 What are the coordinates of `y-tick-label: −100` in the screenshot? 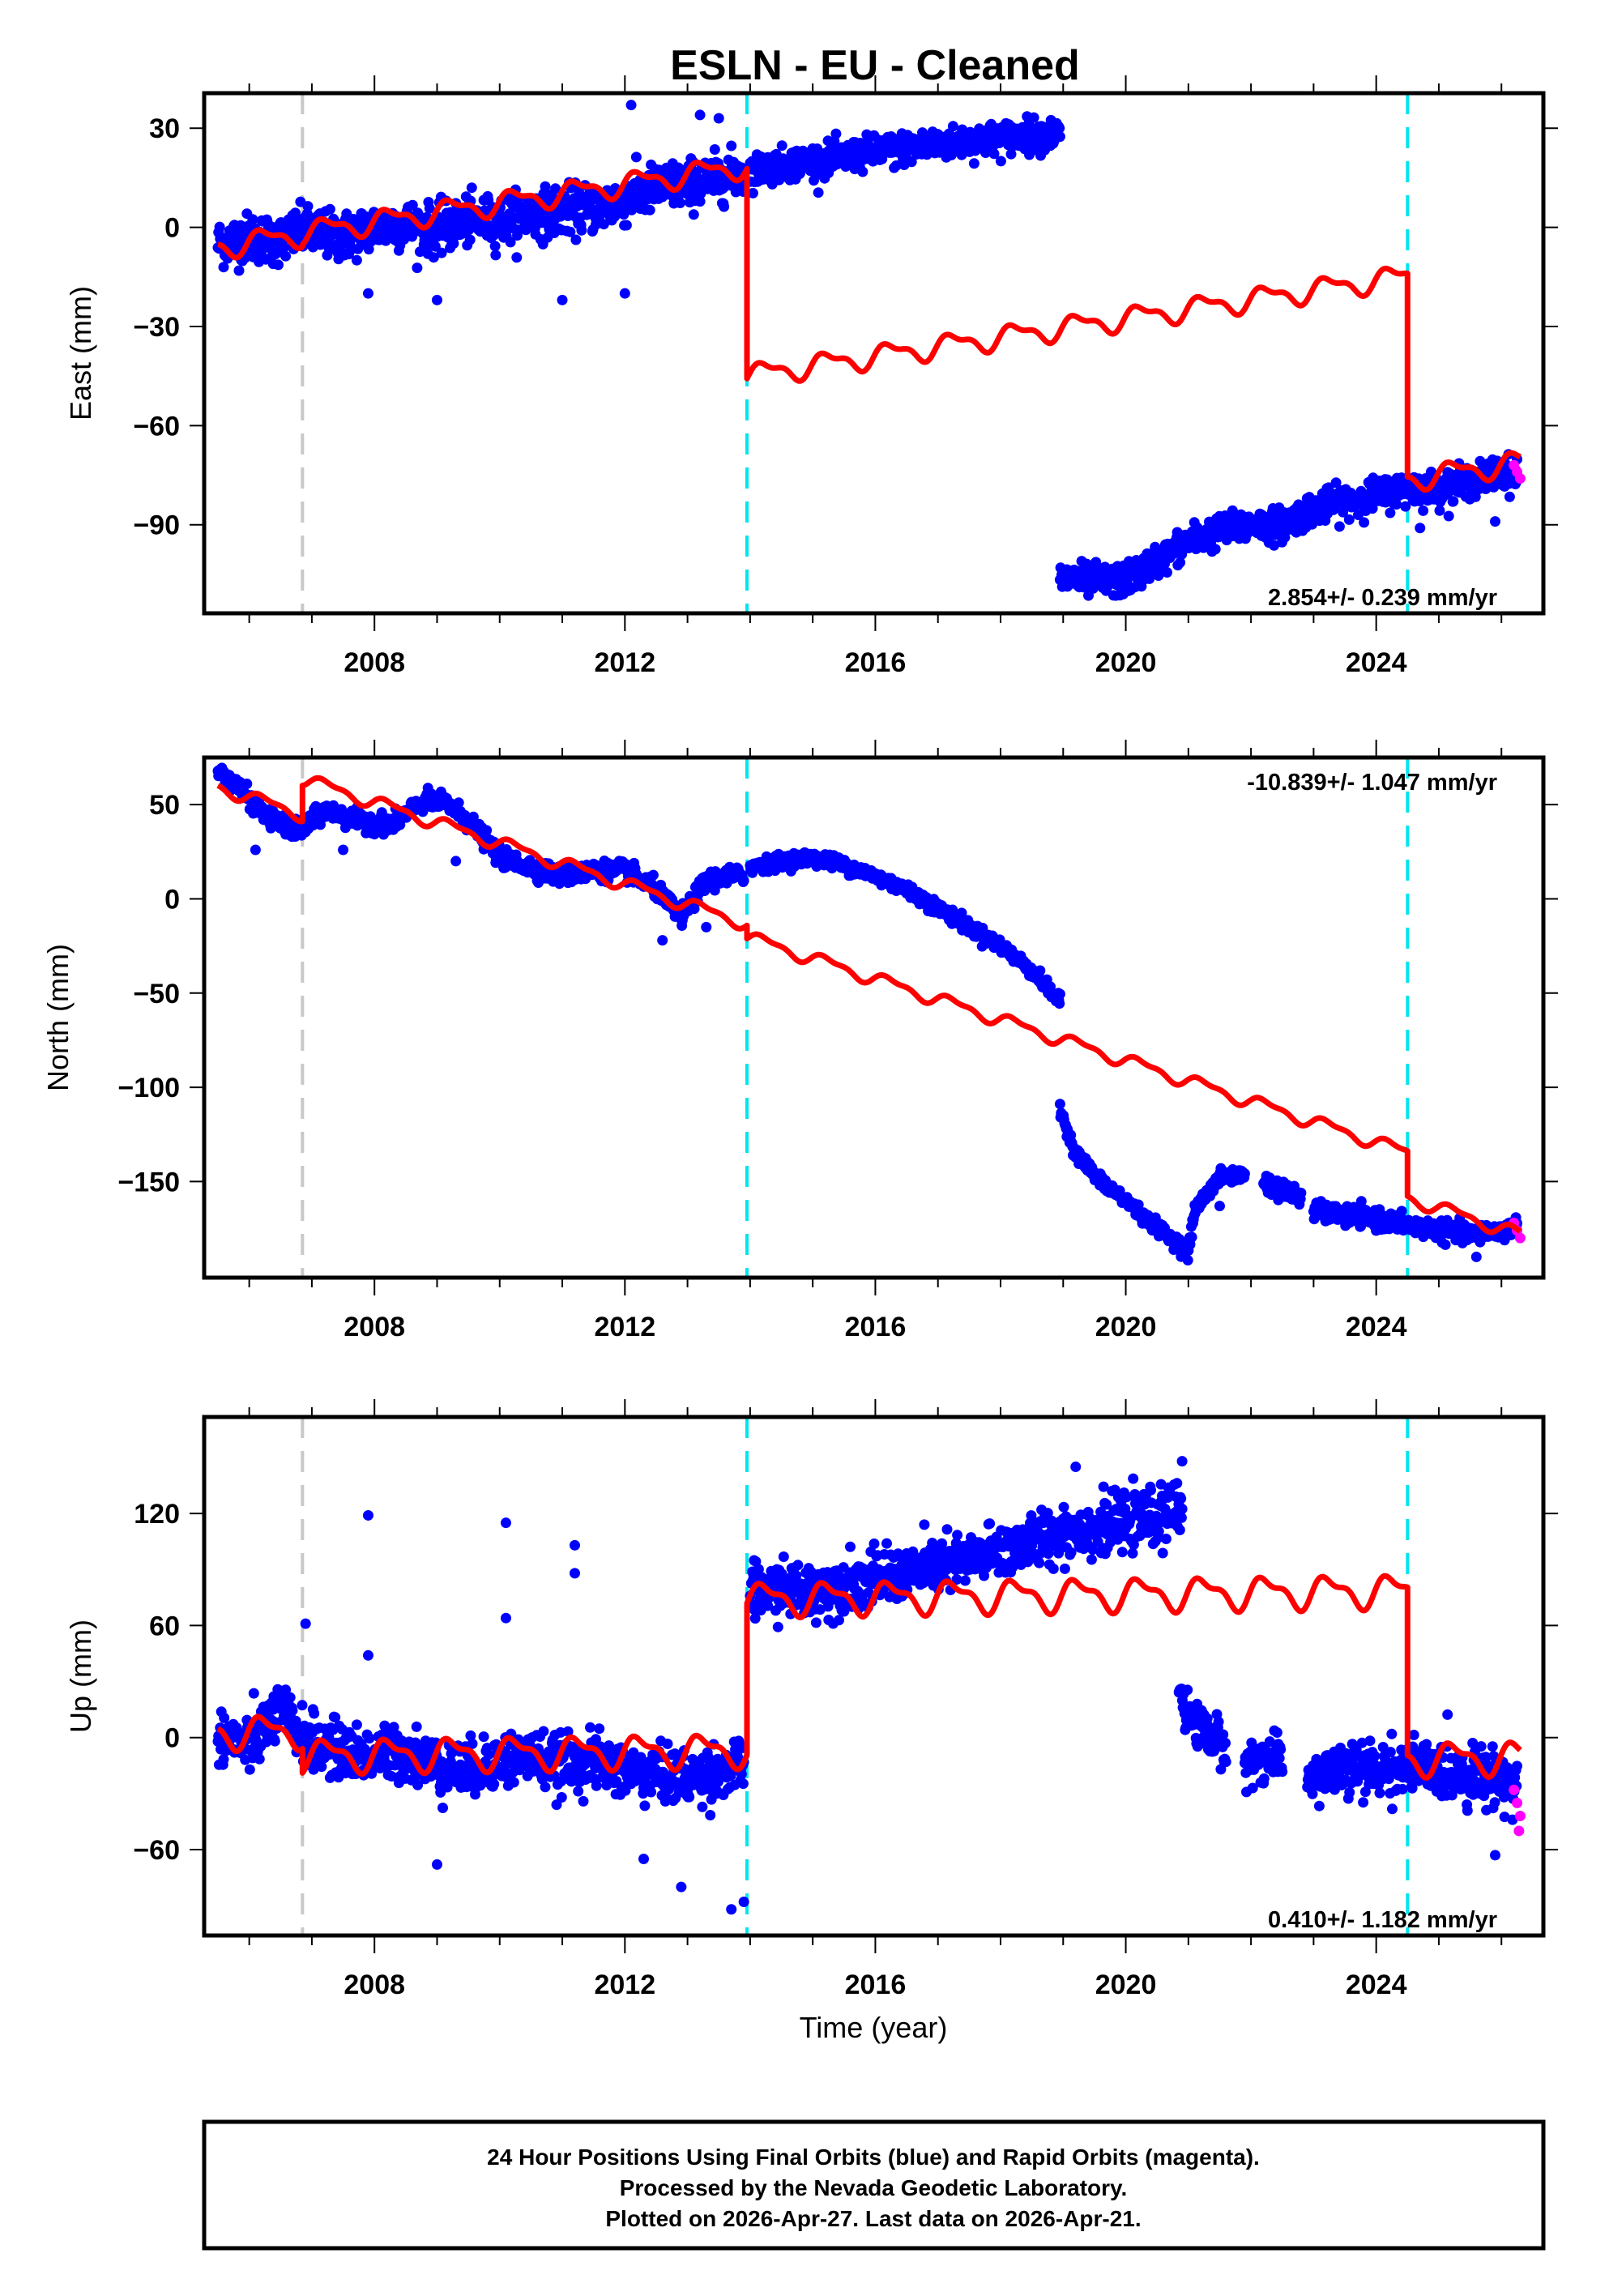 It's located at (148, 1088).